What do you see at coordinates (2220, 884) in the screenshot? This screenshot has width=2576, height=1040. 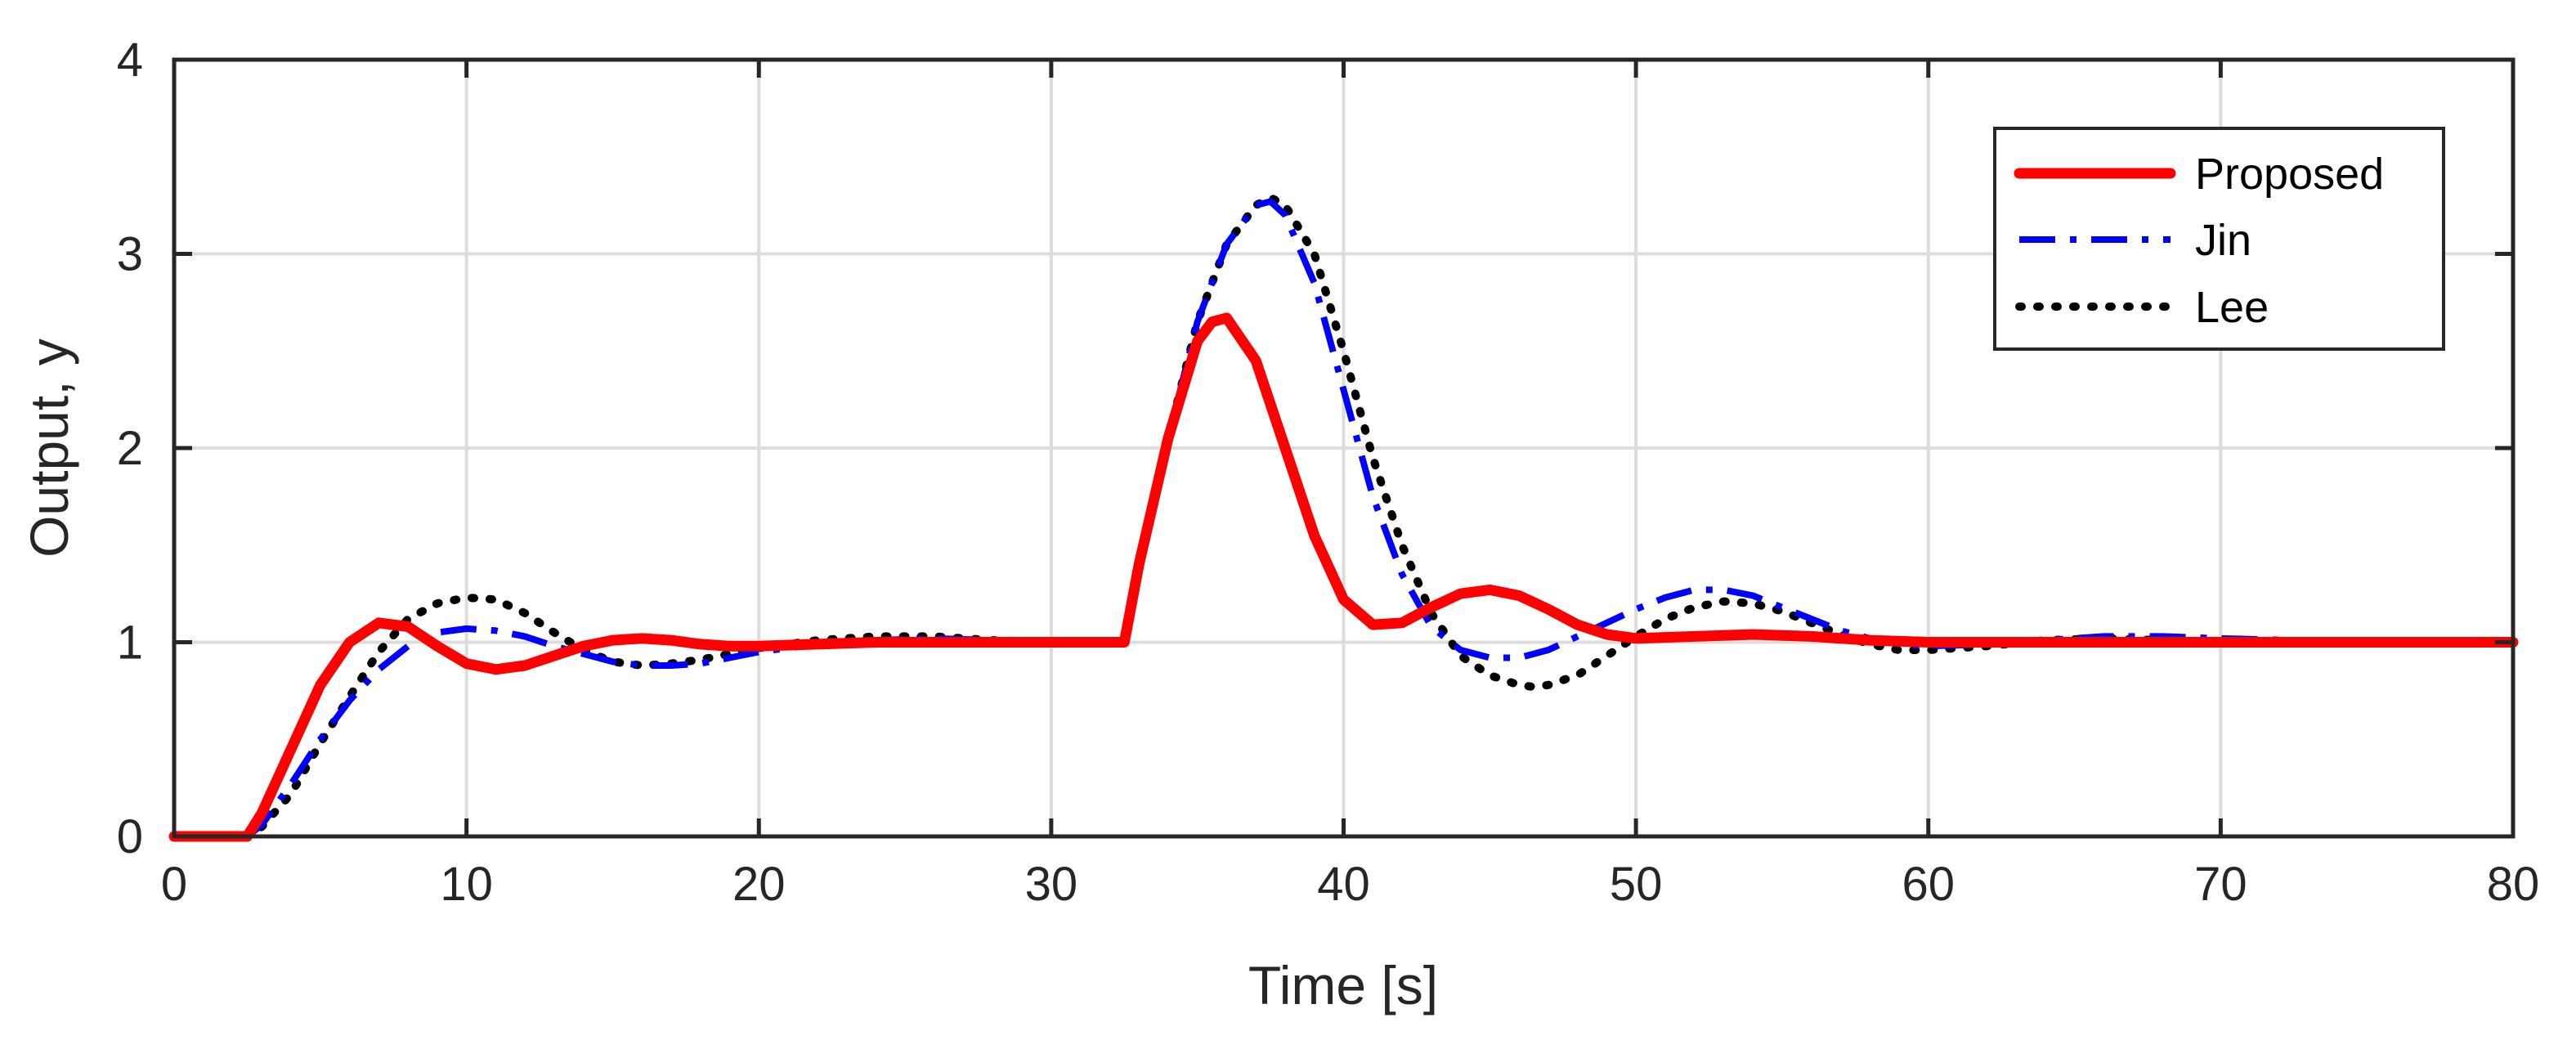 I see `x-tick-label: 70` at bounding box center [2220, 884].